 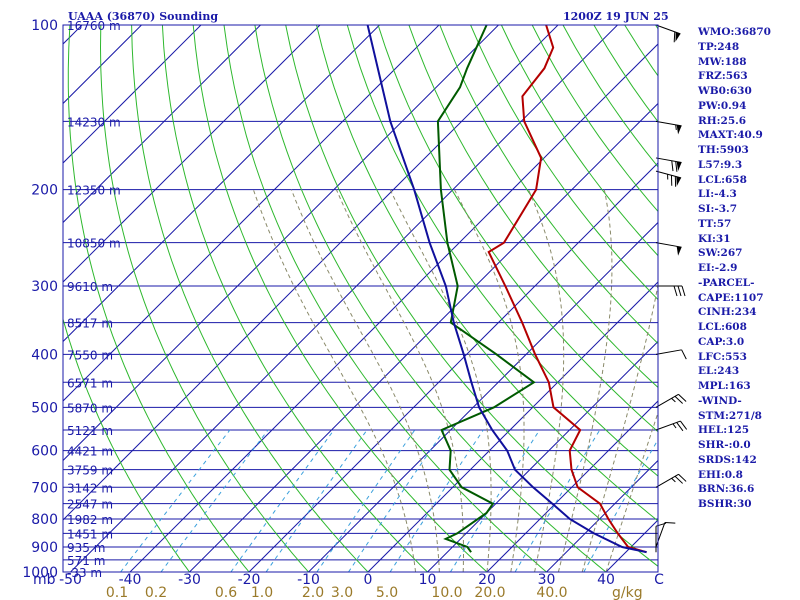 What do you see at coordinates (44, 548) in the screenshot?
I see `pressure-tick-label: 900` at bounding box center [44, 548].